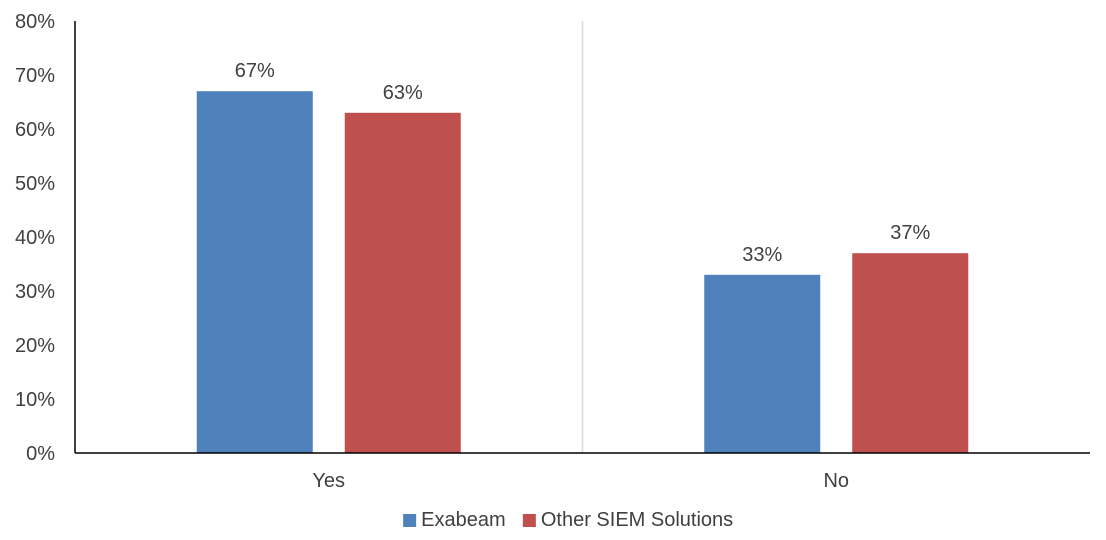 Image resolution: width=1106 pixels, height=540 pixels. I want to click on y-tick-label: 50%, so click(35, 184).